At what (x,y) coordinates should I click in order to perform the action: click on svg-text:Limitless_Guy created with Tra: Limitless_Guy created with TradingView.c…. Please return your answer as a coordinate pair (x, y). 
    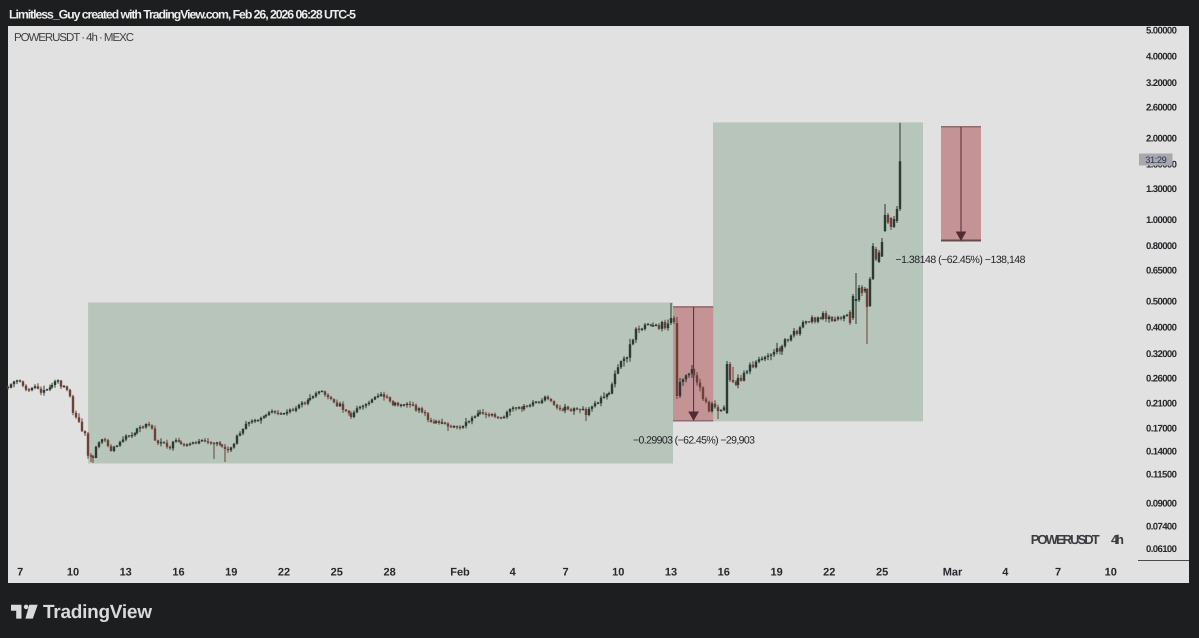
    Looking at the image, I should click on (182, 14).